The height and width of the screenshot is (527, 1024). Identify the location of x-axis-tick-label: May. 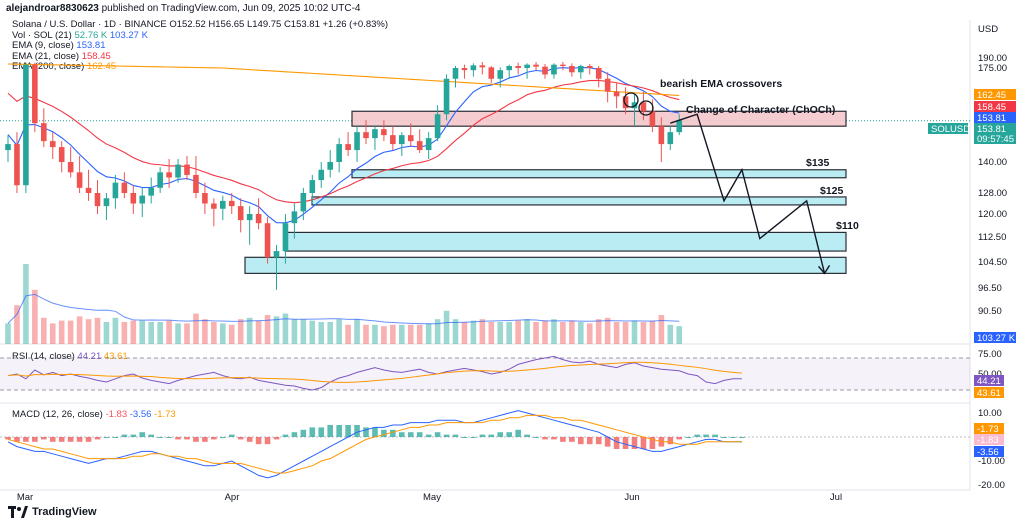
(432, 497).